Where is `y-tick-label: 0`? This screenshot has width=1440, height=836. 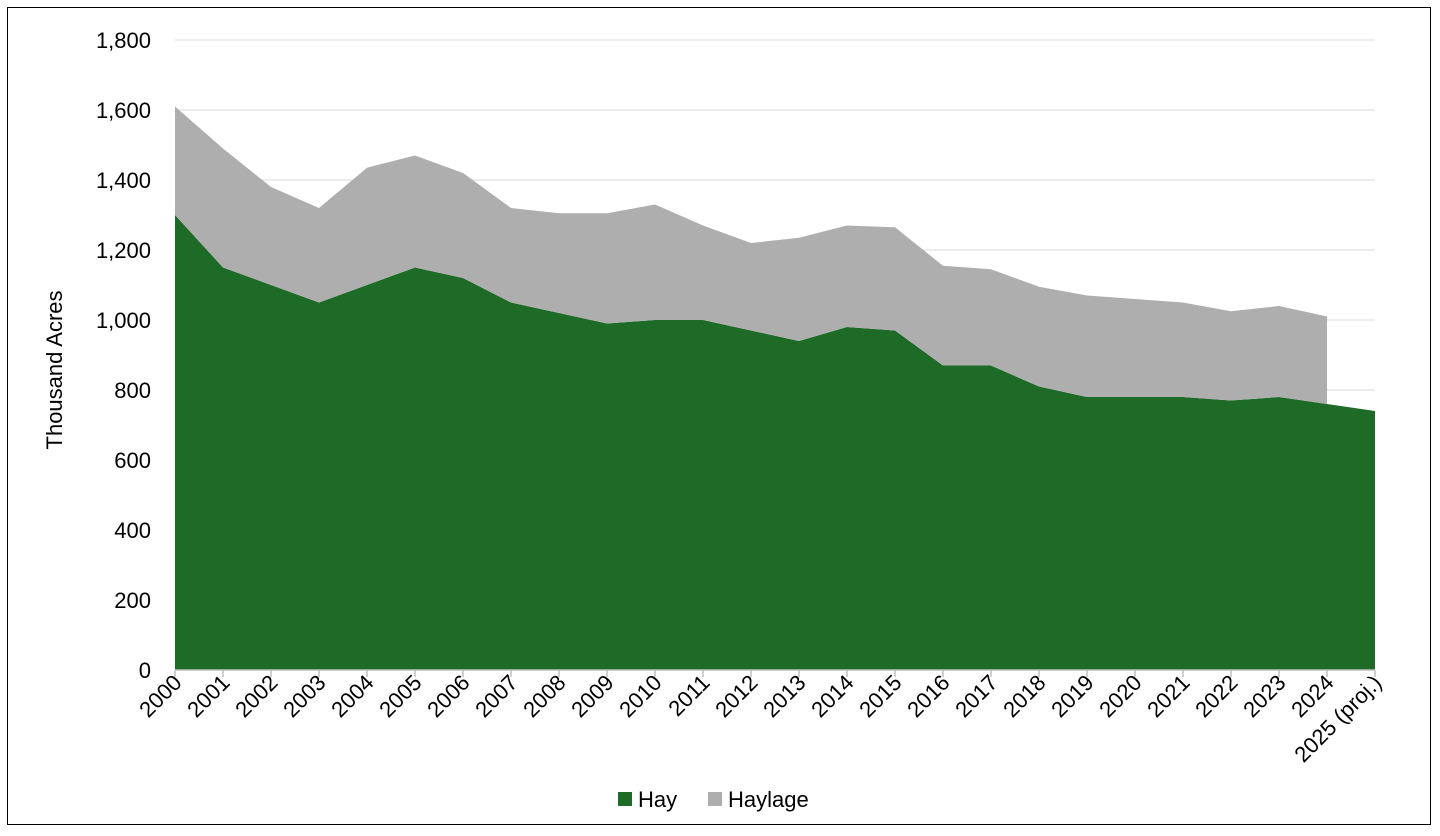
y-tick-label: 0 is located at coordinates (145, 670).